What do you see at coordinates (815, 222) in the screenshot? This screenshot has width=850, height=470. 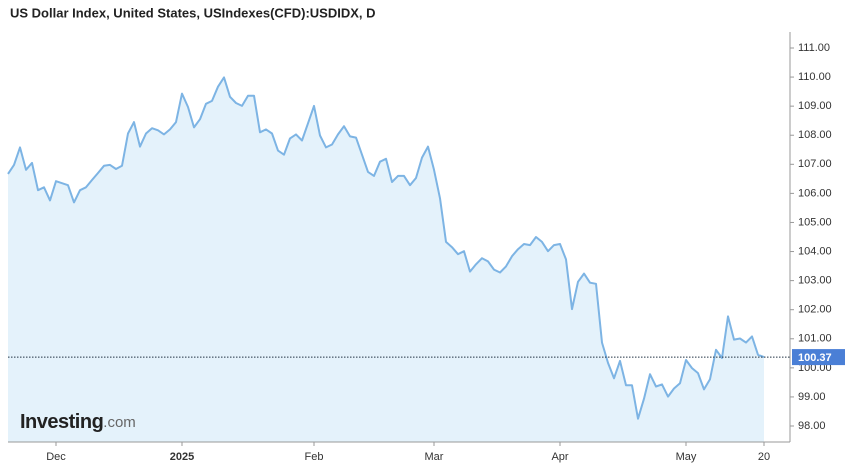 I see `y-tick-label: 105.00` at bounding box center [815, 222].